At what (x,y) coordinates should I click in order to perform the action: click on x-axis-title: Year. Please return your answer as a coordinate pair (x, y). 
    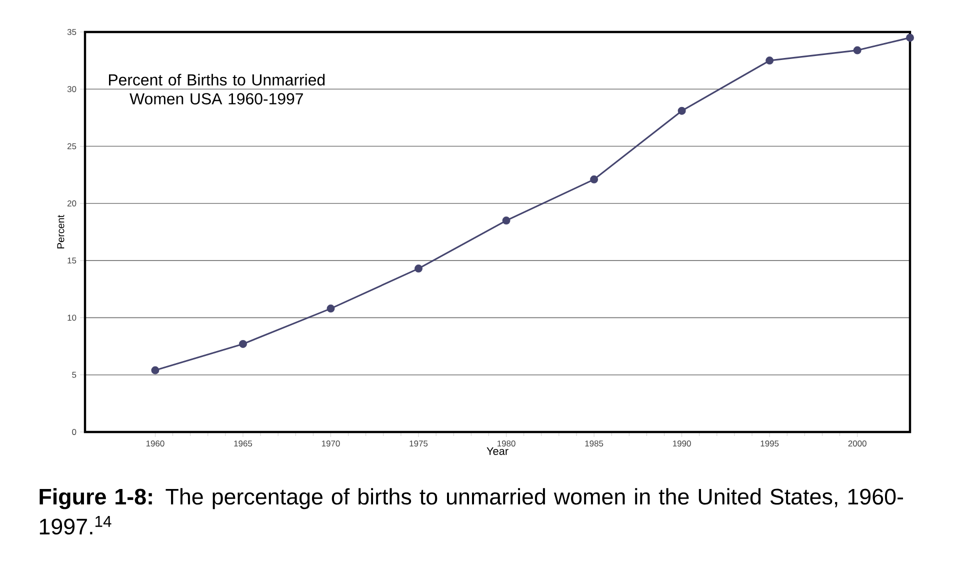
    Looking at the image, I should click on (497, 451).